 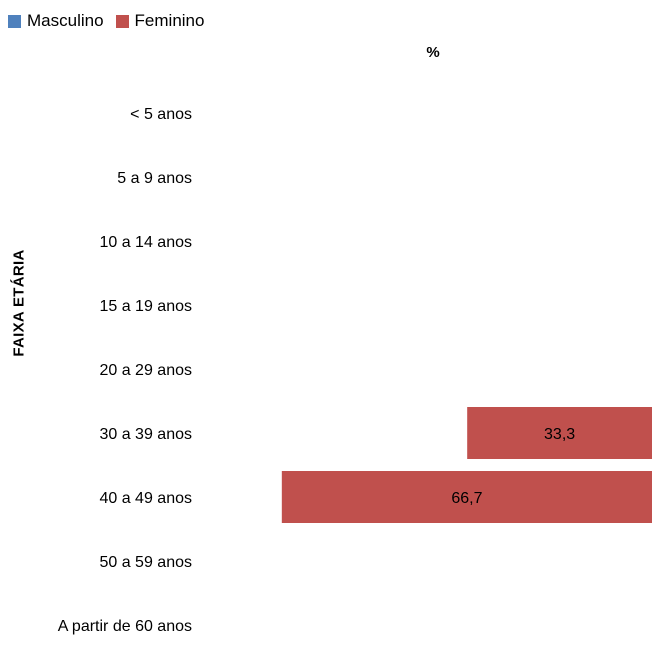 I want to click on legend-item-feminino: Feminino, so click(x=160, y=21).